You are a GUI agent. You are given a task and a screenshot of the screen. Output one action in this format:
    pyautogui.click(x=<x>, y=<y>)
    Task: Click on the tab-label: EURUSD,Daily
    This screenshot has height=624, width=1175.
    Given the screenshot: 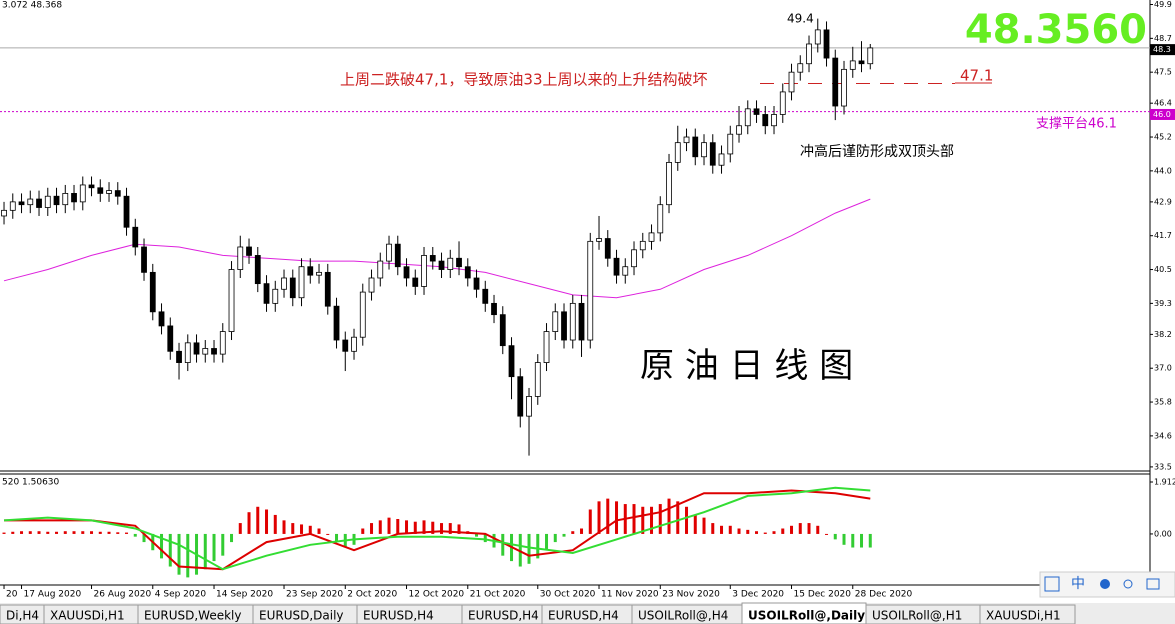 What is the action you would take?
    pyautogui.click(x=301, y=616)
    